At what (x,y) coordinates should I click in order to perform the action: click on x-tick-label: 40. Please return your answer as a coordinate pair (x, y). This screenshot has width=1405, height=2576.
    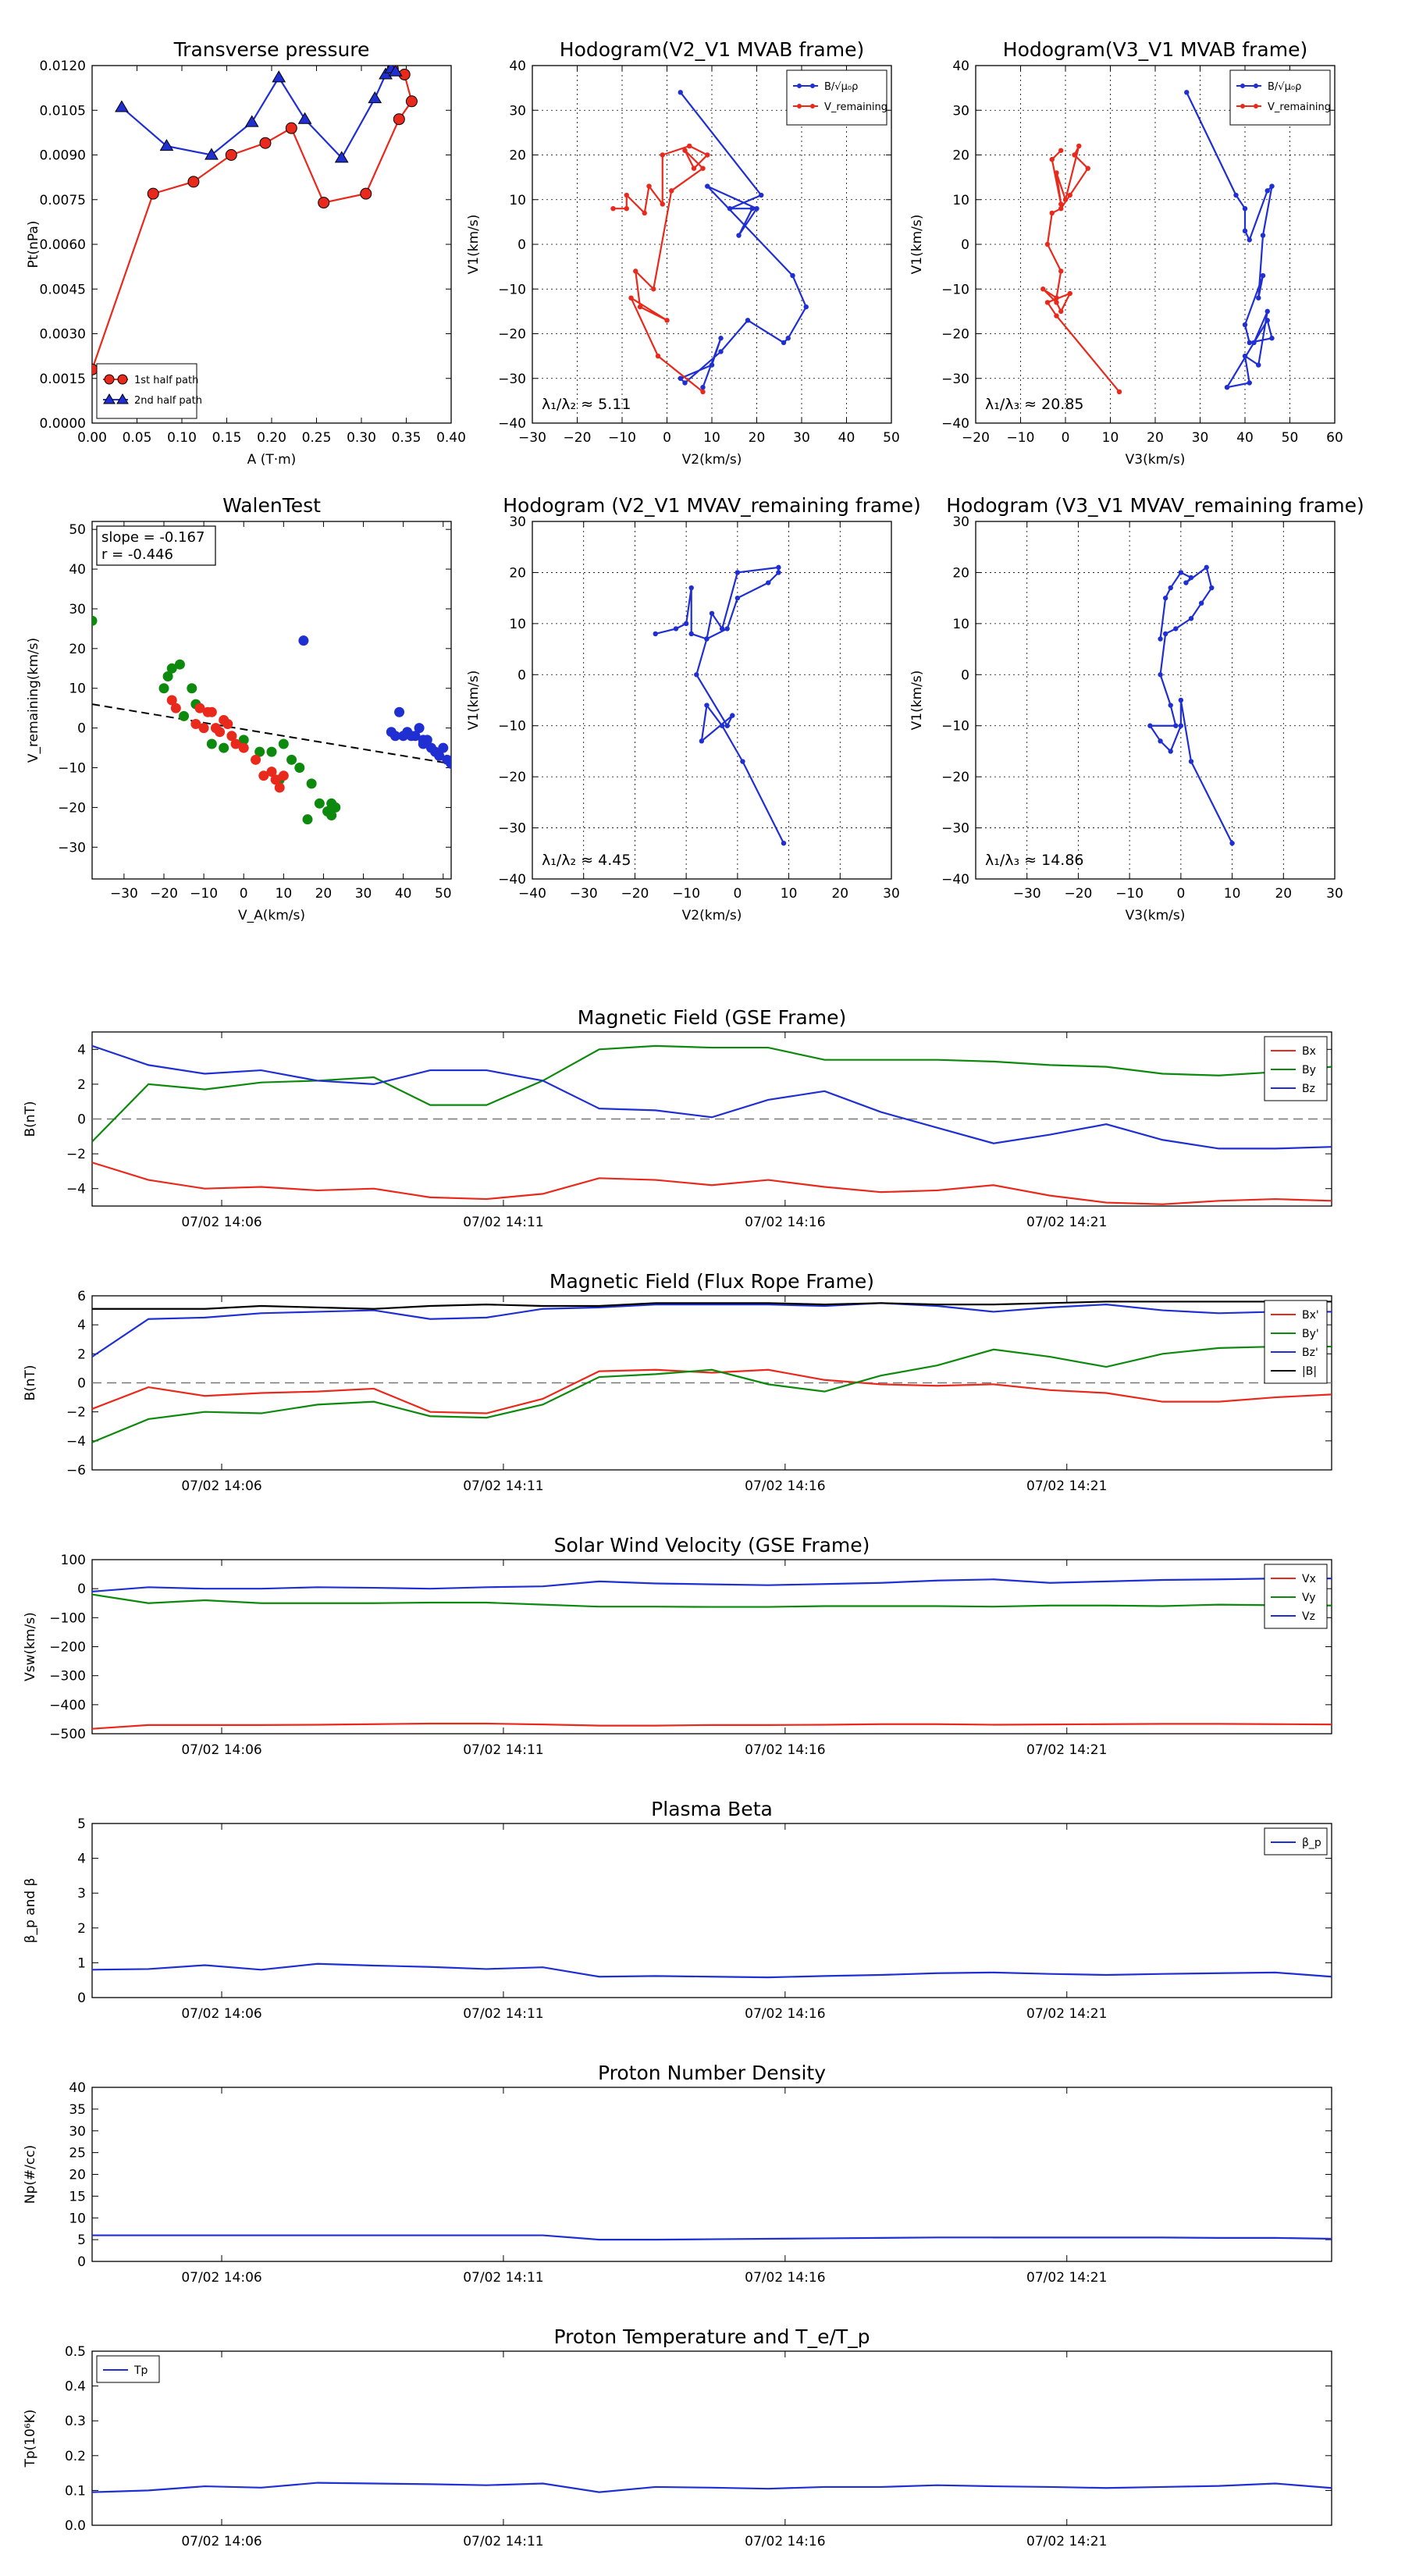
    Looking at the image, I should click on (846, 438).